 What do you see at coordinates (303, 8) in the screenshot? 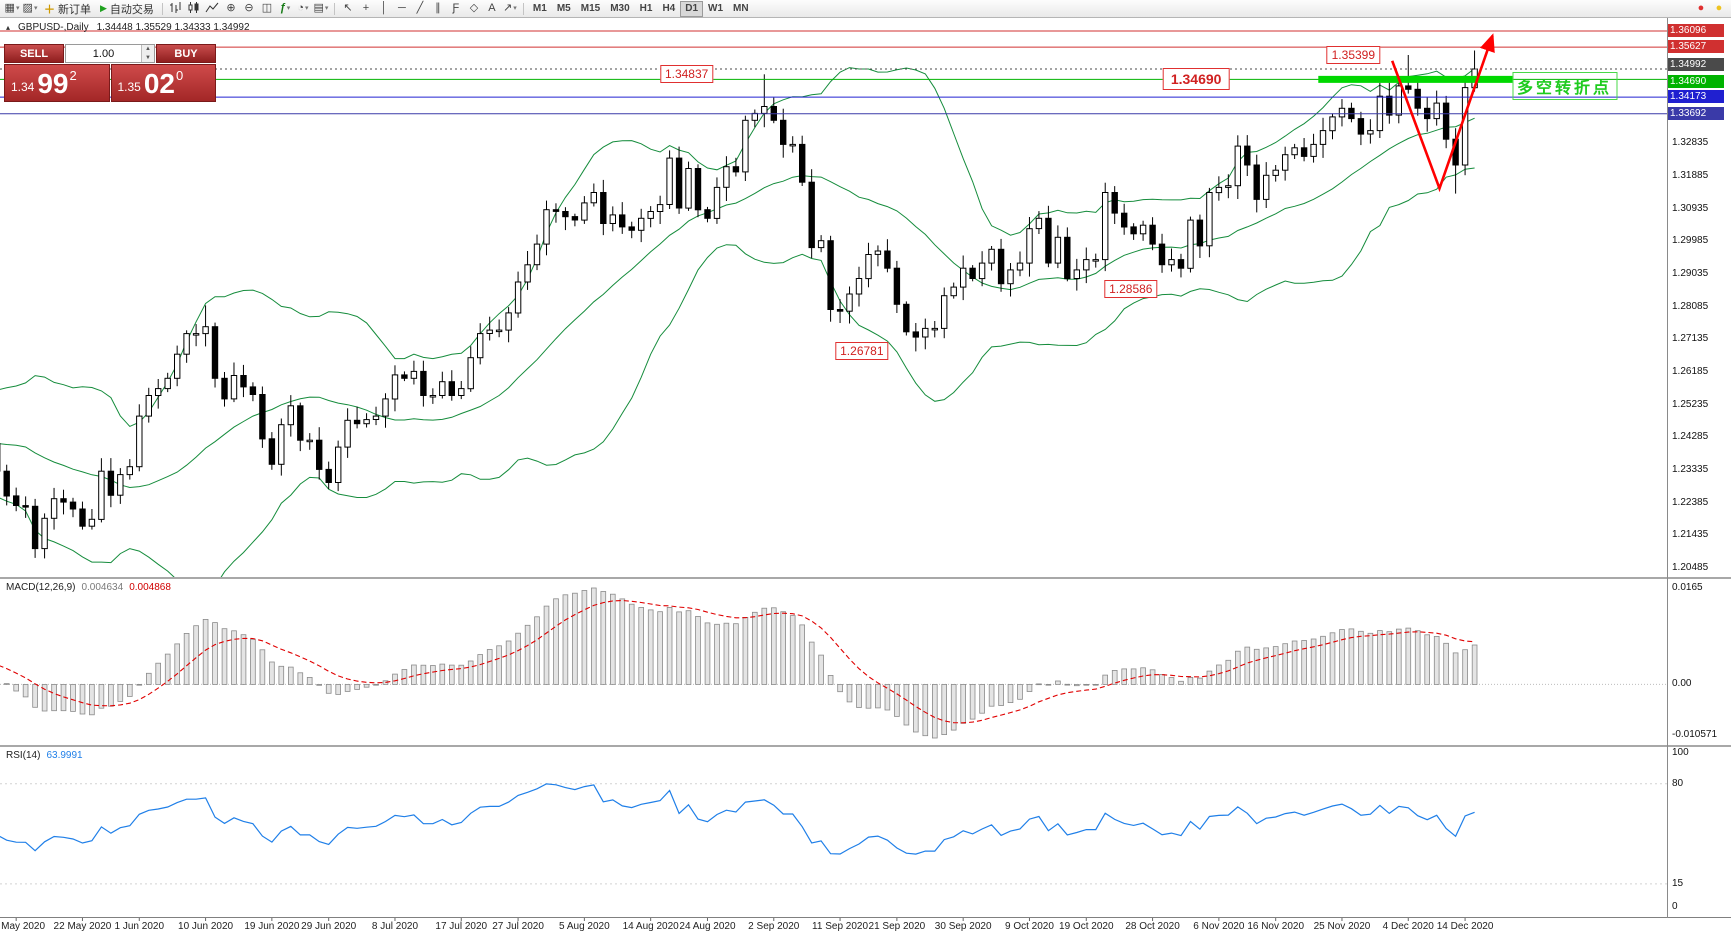
I see `periods-icon: ◔ ▾` at bounding box center [303, 8].